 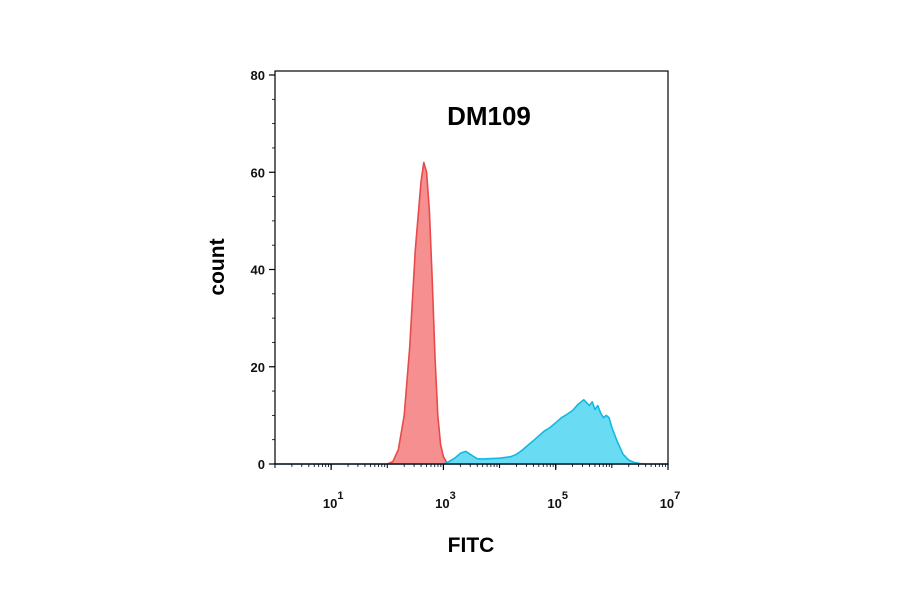 What do you see at coordinates (258, 367) in the screenshot?
I see `y-tick-label: 20` at bounding box center [258, 367].